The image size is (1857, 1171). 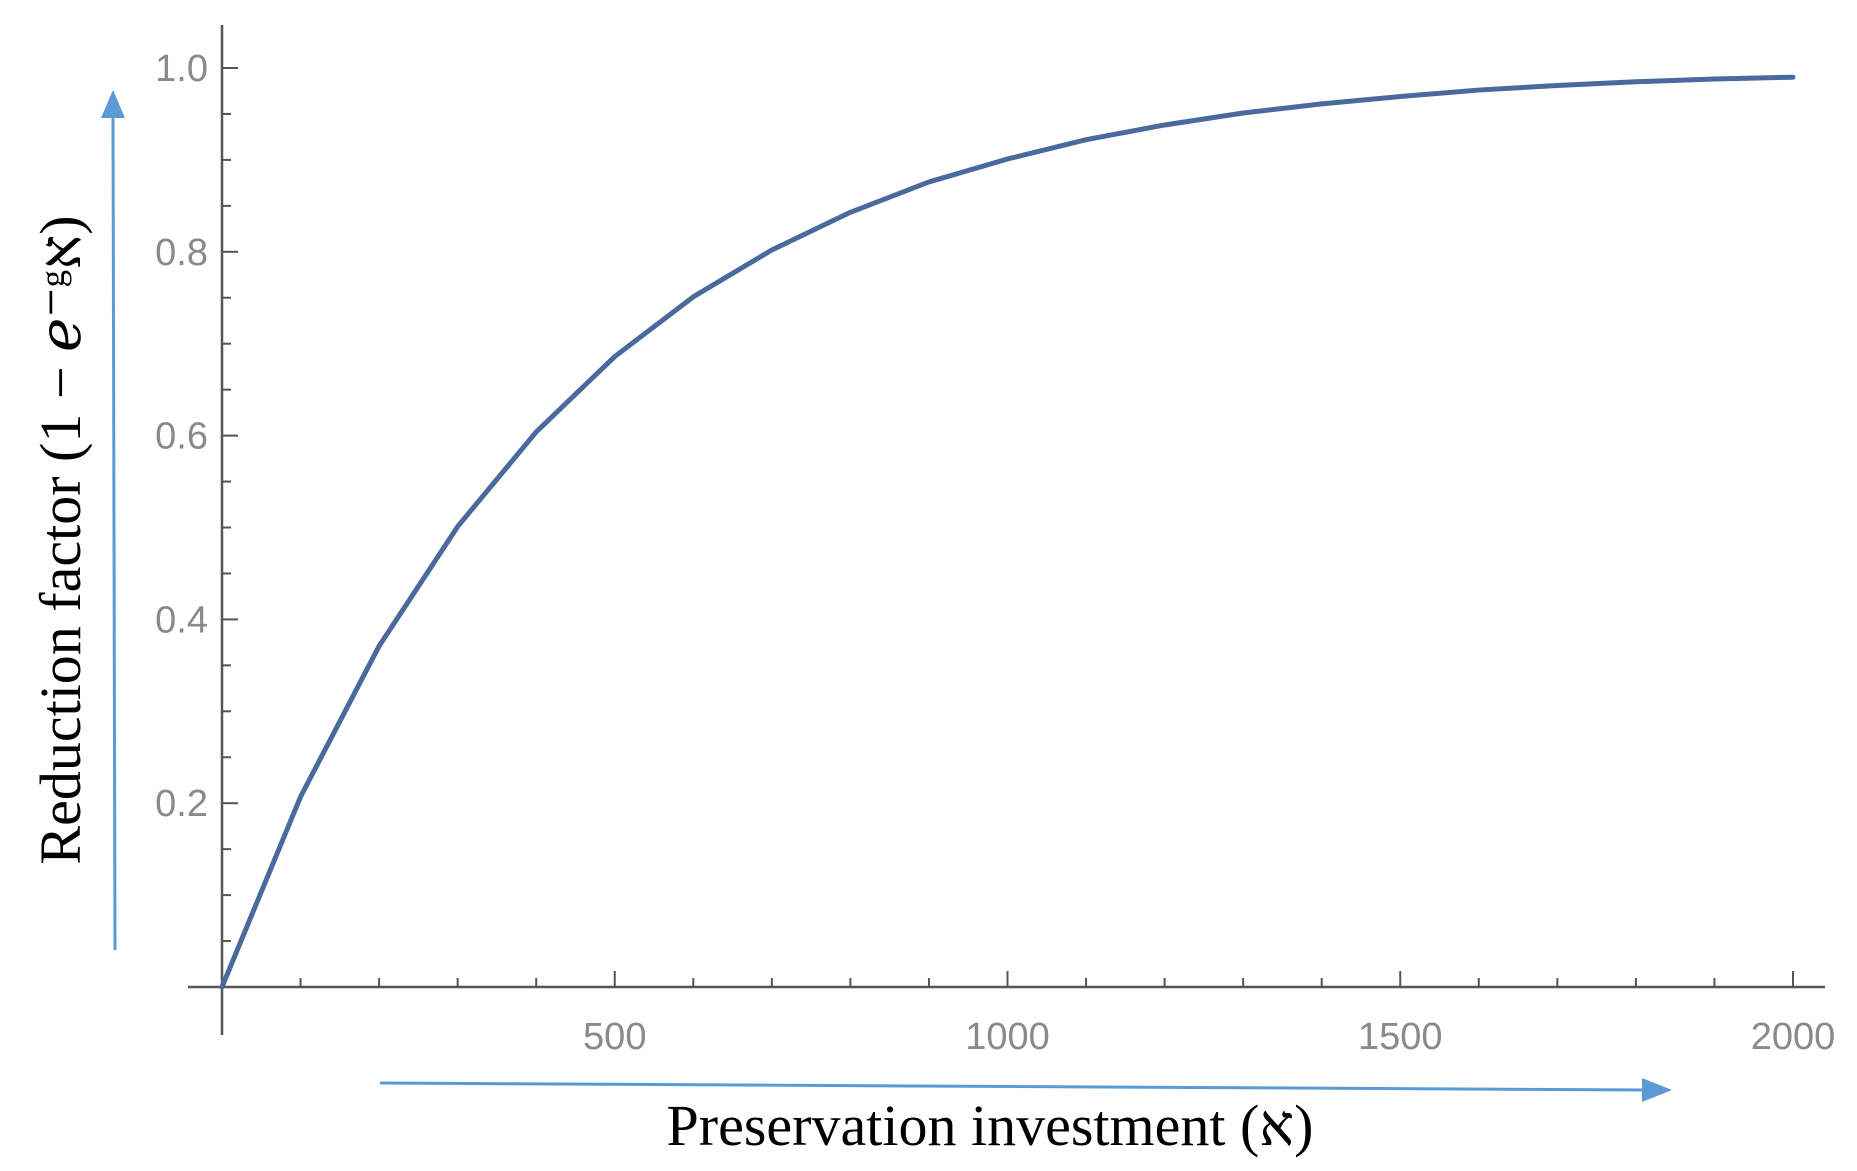 What do you see at coordinates (1793, 1037) in the screenshot?
I see `x-tick-label: 2000` at bounding box center [1793, 1037].